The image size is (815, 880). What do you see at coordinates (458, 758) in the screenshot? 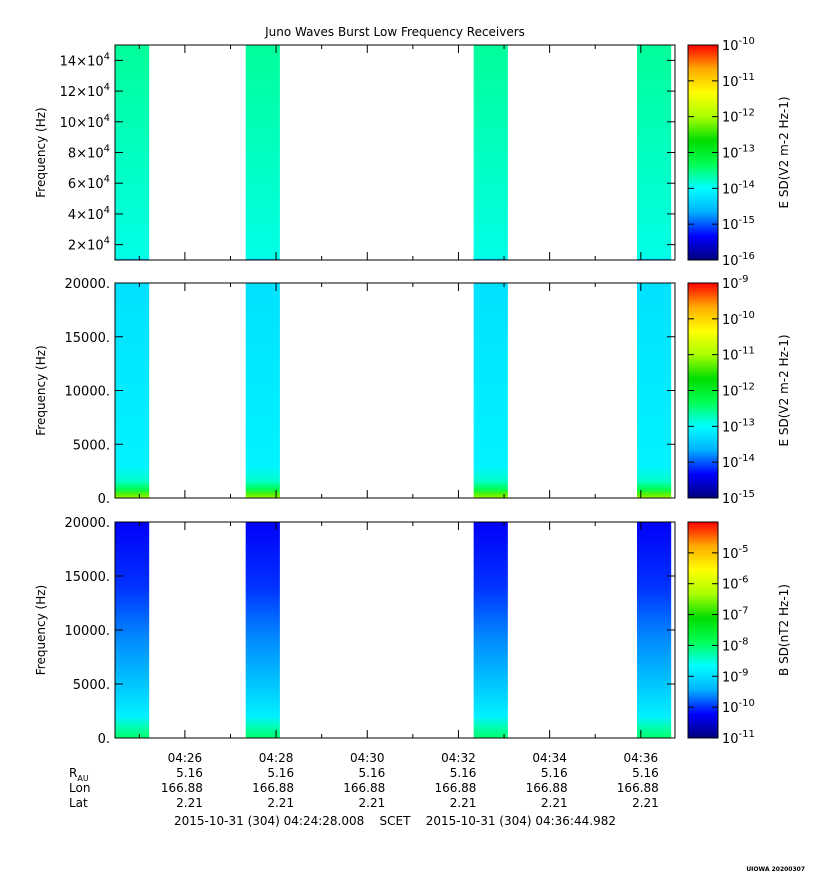
I see `x-tick-label: 04:32` at bounding box center [458, 758].